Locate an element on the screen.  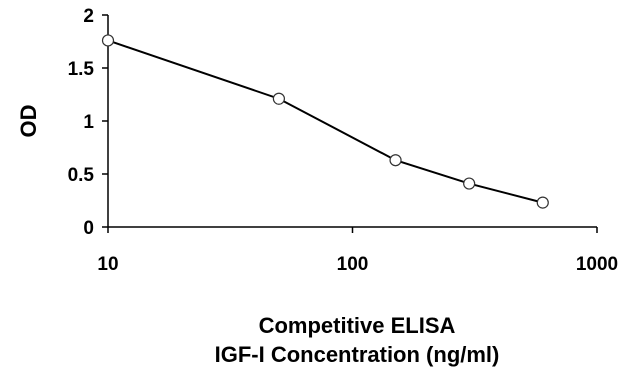
y-tick-label: 0.5 is located at coordinates (81, 175).